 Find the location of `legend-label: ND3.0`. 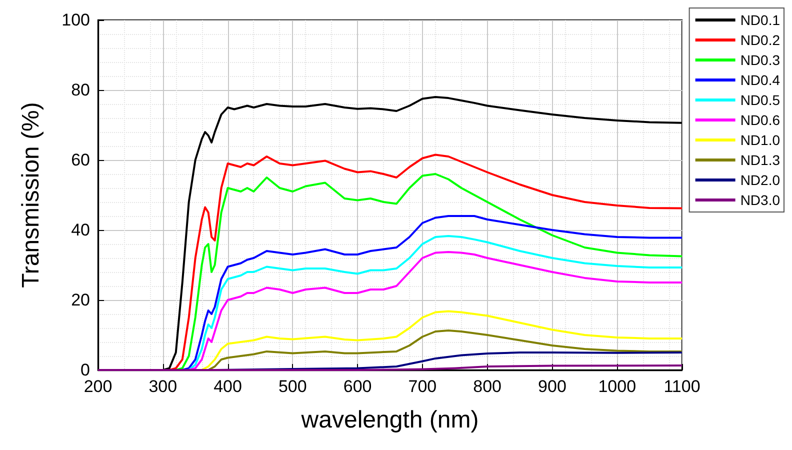

legend-label: ND3.0 is located at coordinates (760, 200).